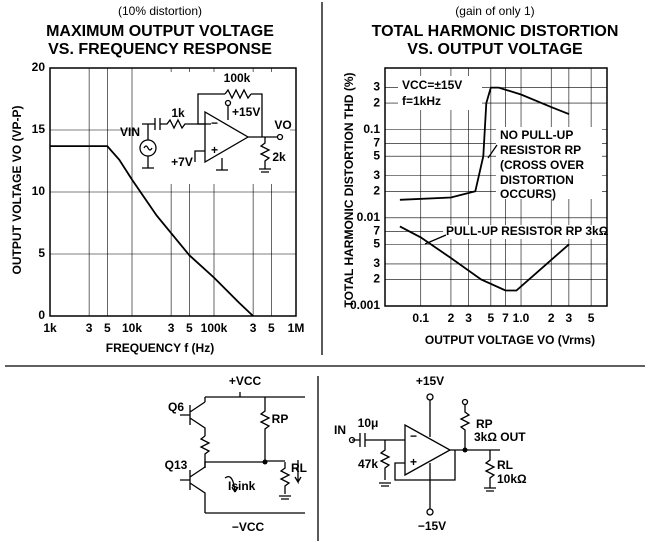  What do you see at coordinates (160, 49) in the screenshot?
I see `title: VS. FREQUENCY RESPONSE` at bounding box center [160, 49].